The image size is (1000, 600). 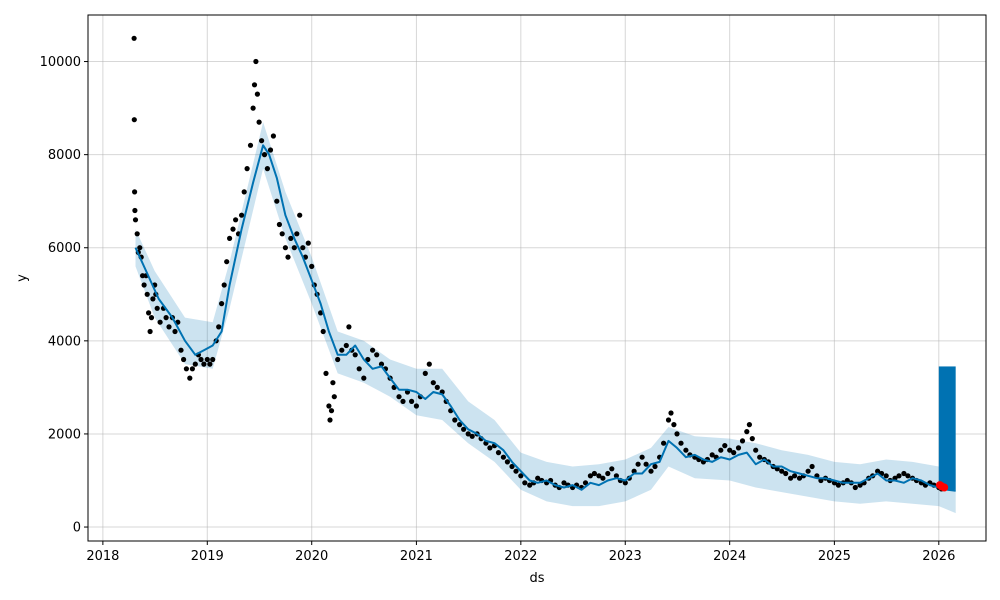 I want to click on y-tick-label: 4000, so click(x=64, y=341).